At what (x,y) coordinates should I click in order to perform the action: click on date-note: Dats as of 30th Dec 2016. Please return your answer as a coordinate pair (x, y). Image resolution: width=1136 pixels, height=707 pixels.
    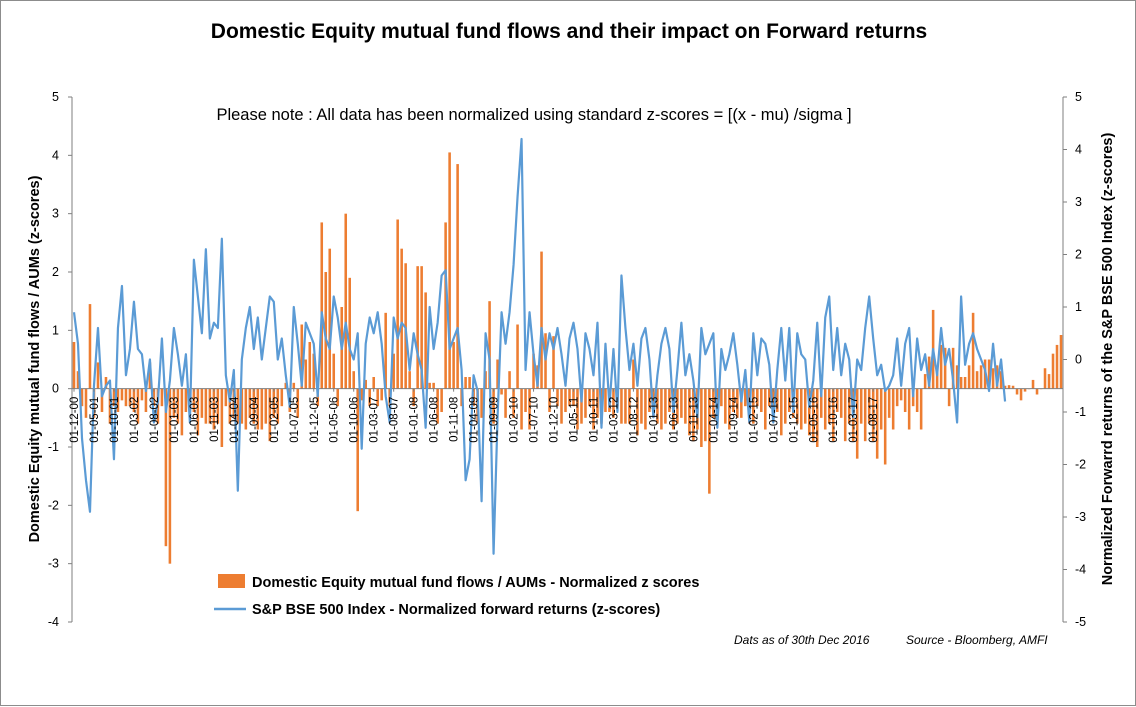
    Looking at the image, I should click on (802, 640).